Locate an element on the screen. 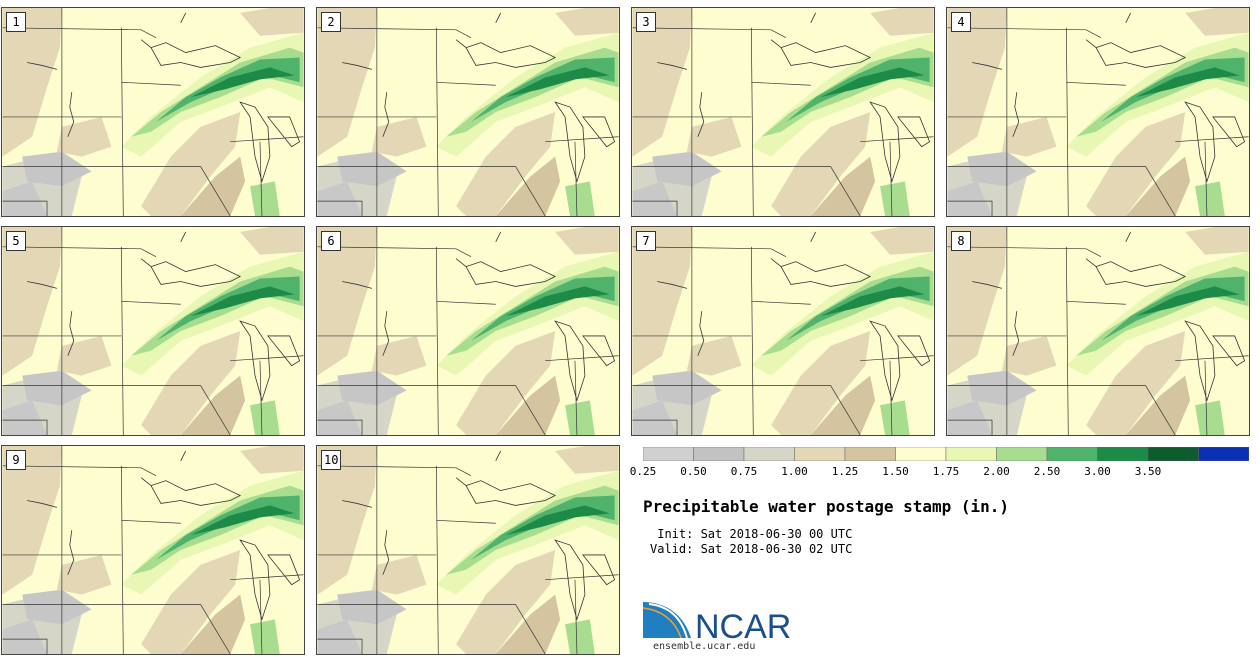 Image resolution: width=1260 pixels, height=657 pixels. colorbar is located at coordinates (946, 454).